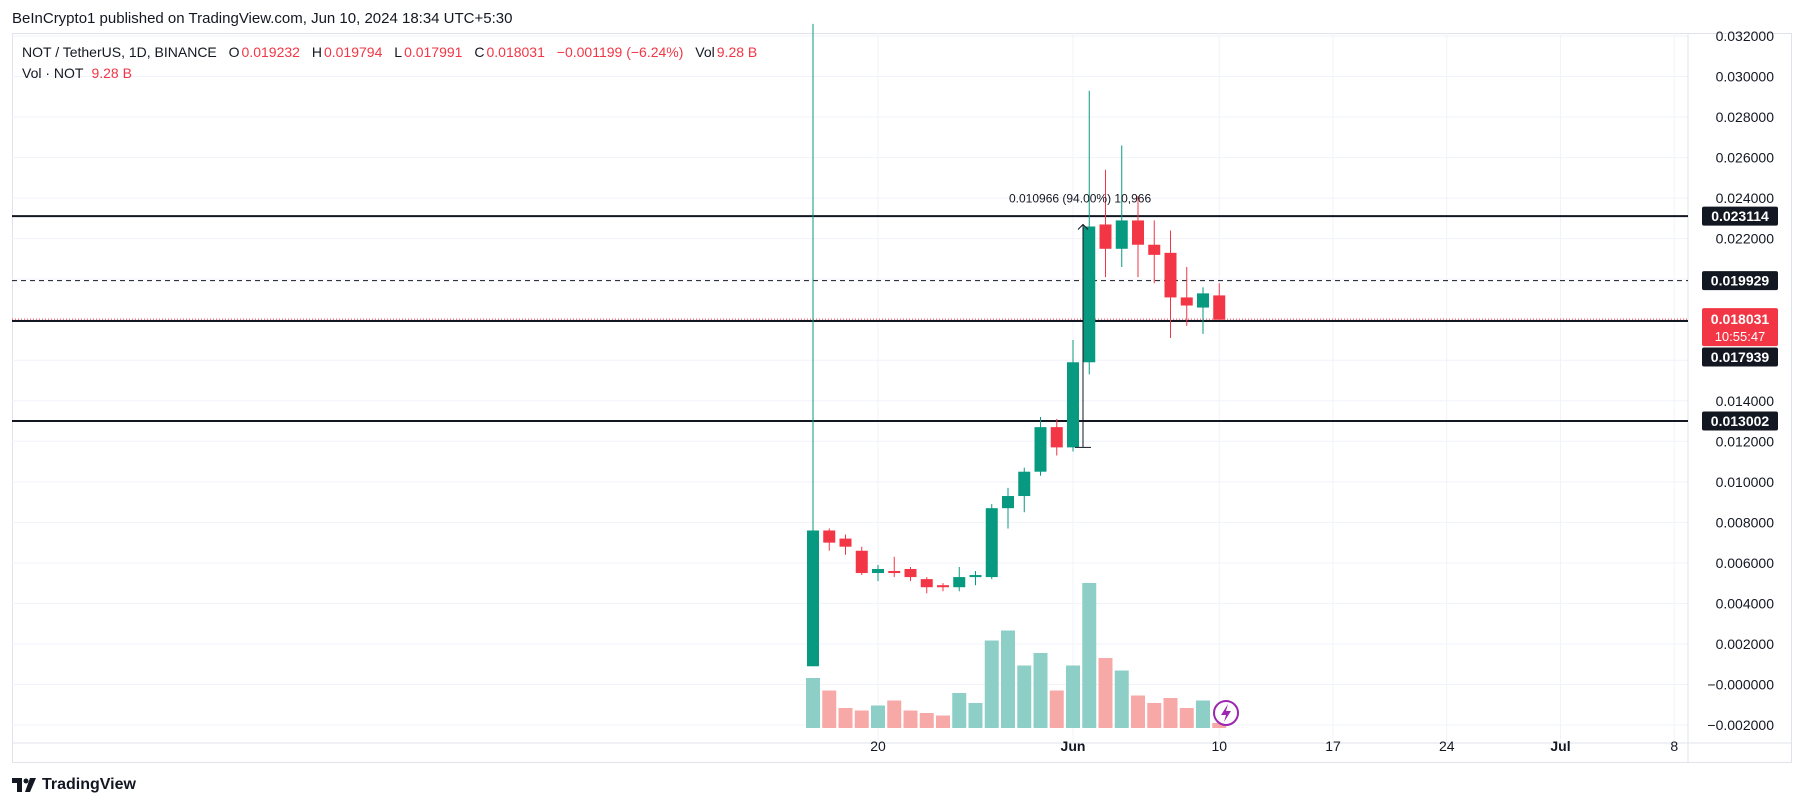  What do you see at coordinates (316, 52) in the screenshot?
I see `high-label: H` at bounding box center [316, 52].